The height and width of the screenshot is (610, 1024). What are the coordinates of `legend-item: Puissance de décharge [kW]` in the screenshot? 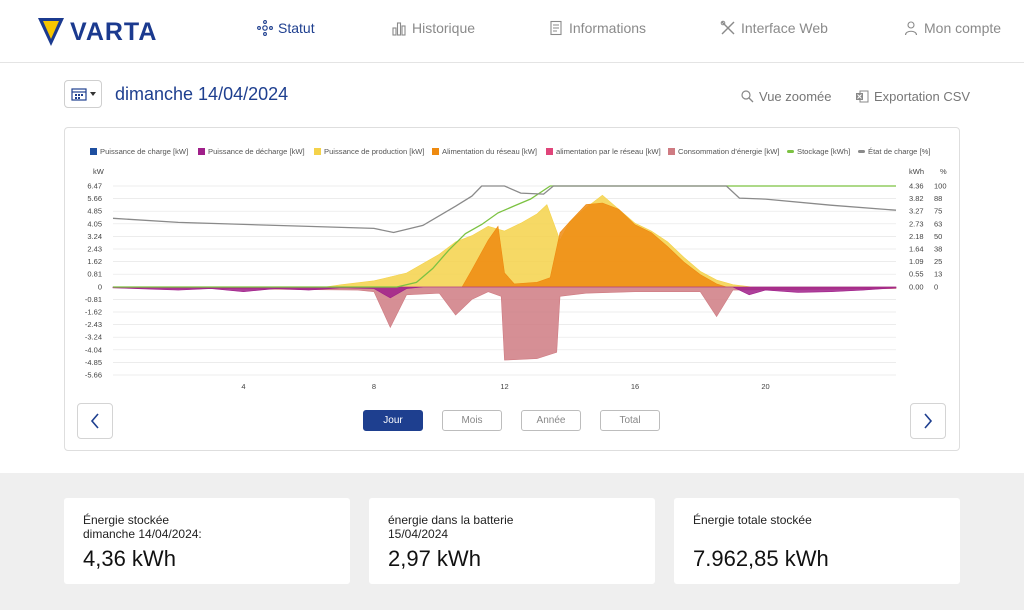 It's located at (251, 151).